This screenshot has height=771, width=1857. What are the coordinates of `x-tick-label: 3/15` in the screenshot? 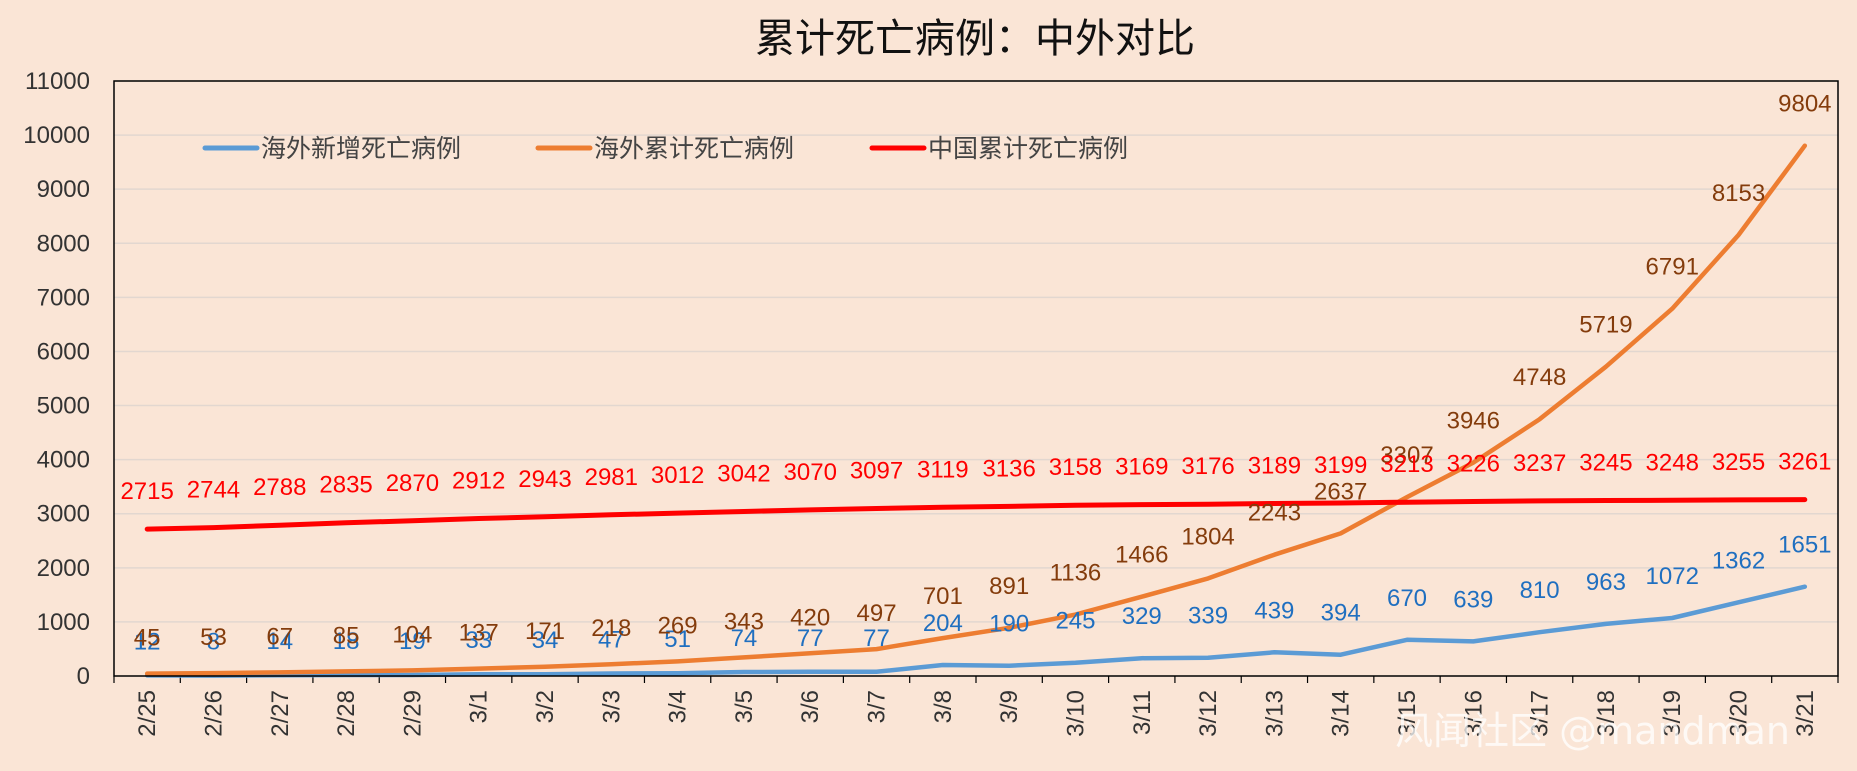 It's located at (1407, 713).